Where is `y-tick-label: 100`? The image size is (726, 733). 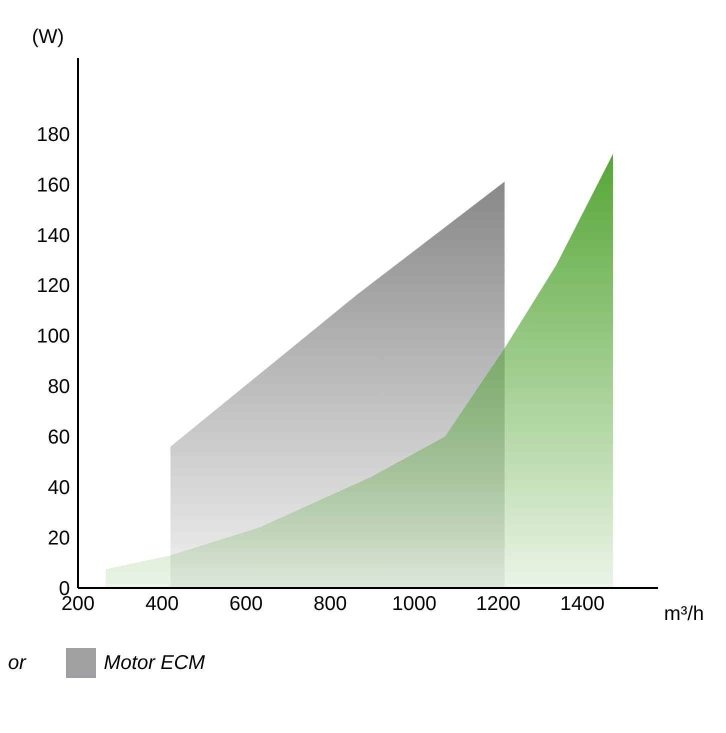 y-tick-label: 100 is located at coordinates (53, 337).